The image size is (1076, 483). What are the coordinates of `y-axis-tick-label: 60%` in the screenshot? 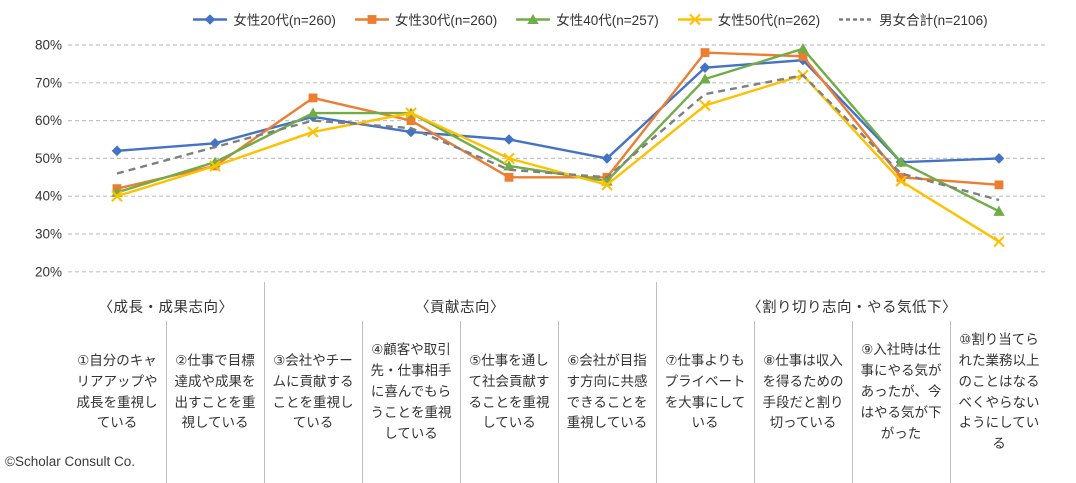 It's located at (48, 120).